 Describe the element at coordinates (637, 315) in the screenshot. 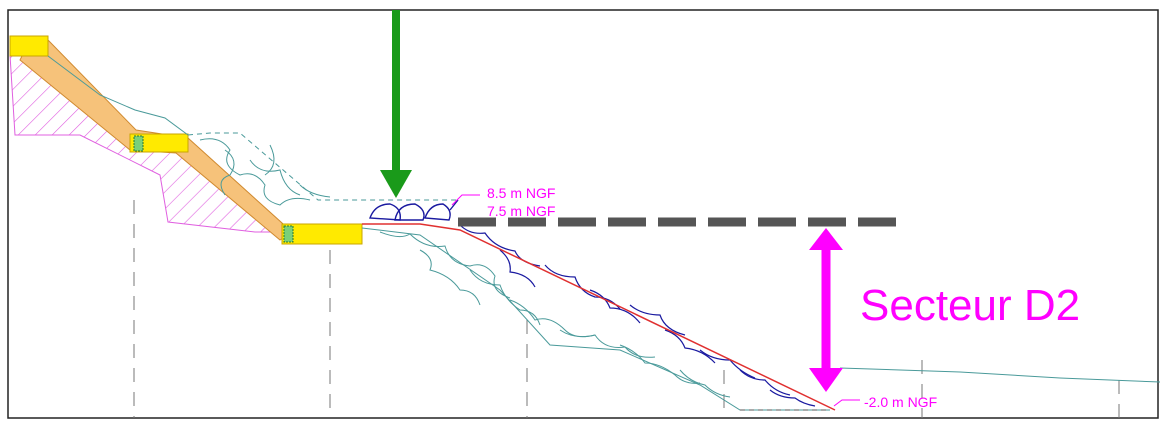

I see `armour-rocks` at that location.